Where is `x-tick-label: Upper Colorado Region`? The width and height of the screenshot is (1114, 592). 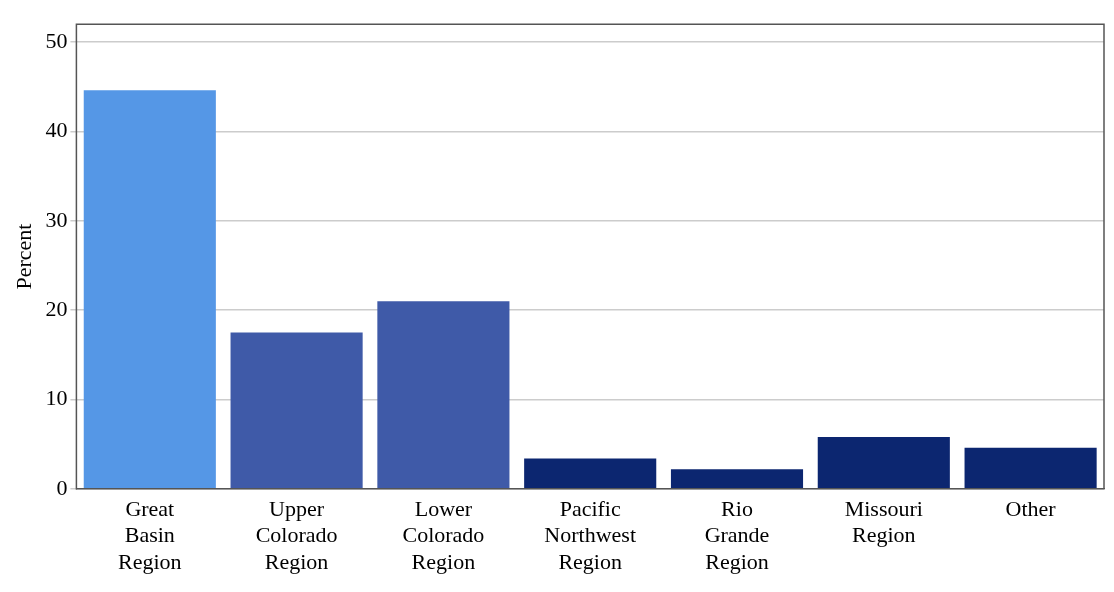 x-tick-label: Upper Colorado Region is located at coordinates (296, 534).